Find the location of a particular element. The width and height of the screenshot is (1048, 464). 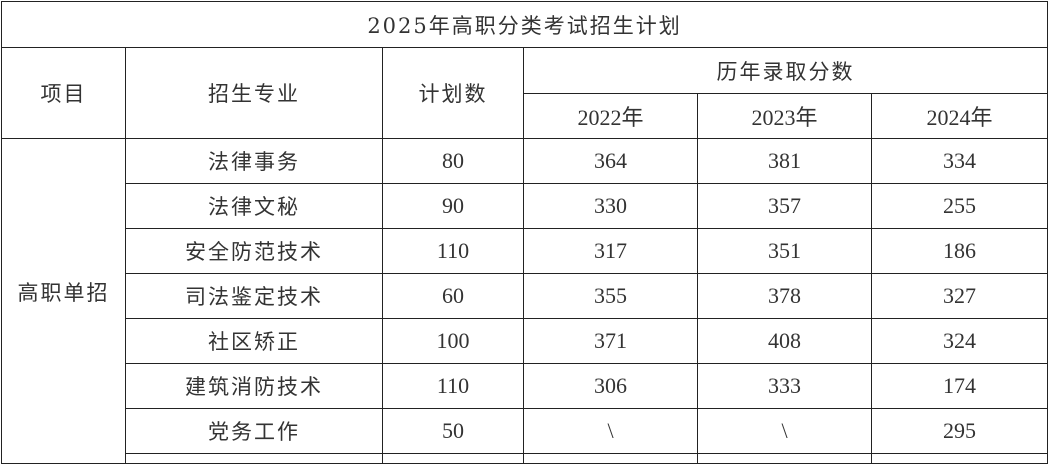

s2024-cell: 255 is located at coordinates (959, 206).